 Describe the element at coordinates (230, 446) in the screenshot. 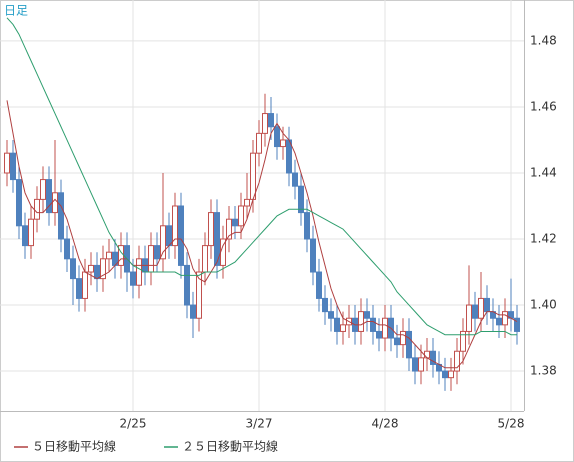

I see `legend-label: ２５日移動平均線` at that location.